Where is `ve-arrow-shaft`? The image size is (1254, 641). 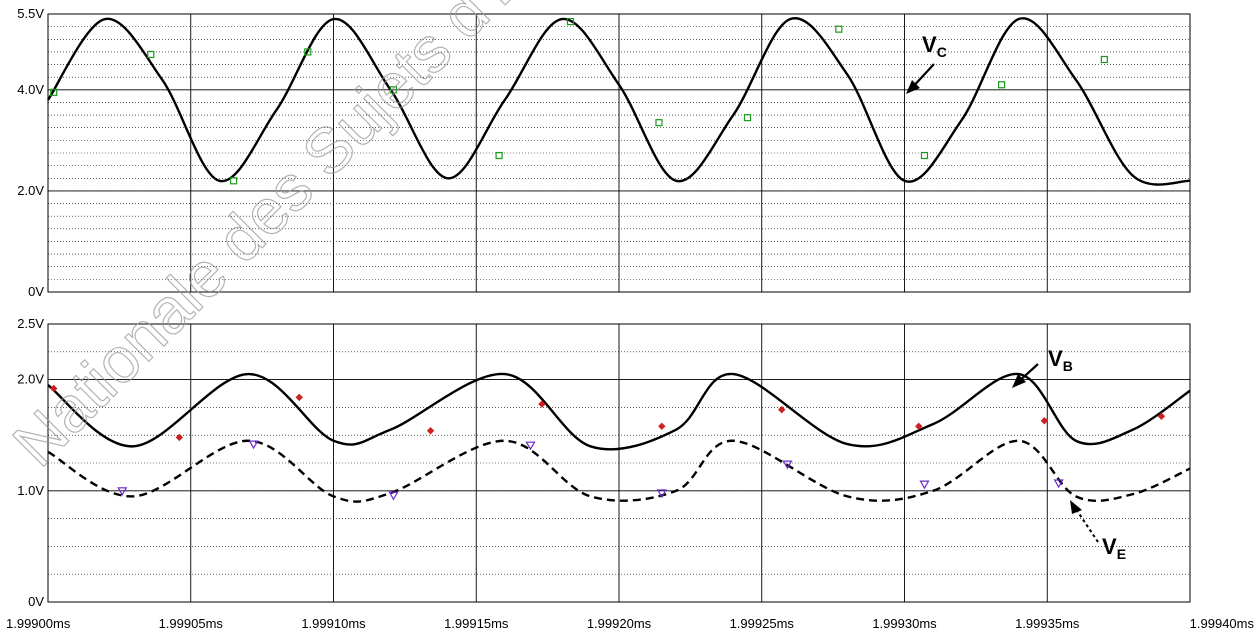 ve-arrow-shaft is located at coordinates (1086, 524).